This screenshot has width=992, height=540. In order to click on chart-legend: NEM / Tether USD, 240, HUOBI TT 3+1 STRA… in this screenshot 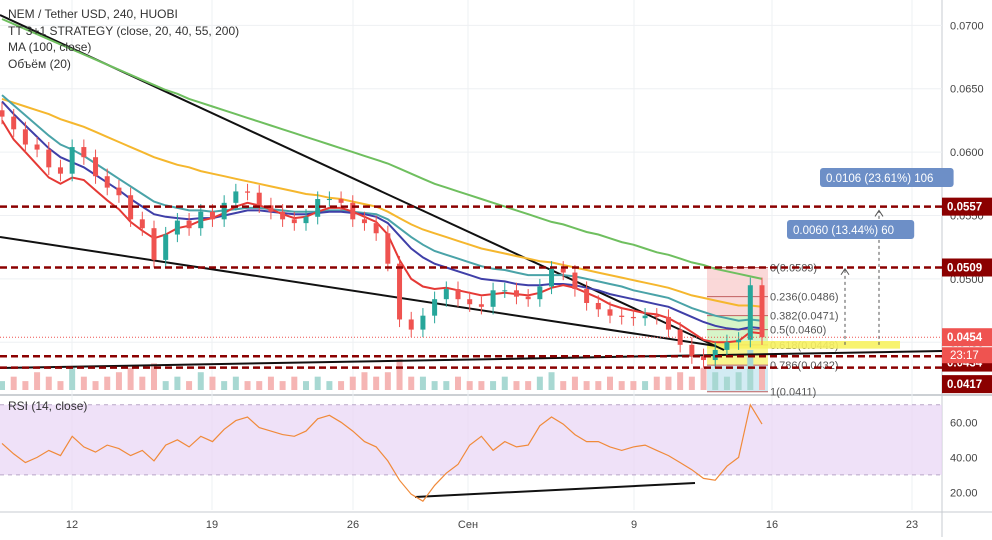, I will do `click(123, 39)`.